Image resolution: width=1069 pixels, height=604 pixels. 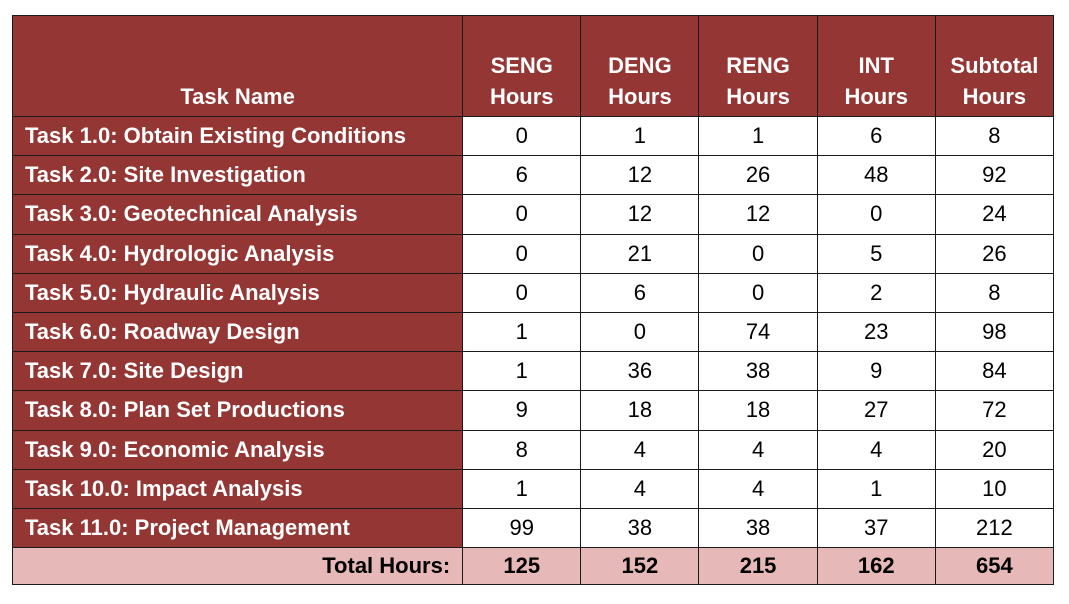 What do you see at coordinates (237, 175) in the screenshot?
I see `task-name-cell: Task 2.0: Site Investigation` at bounding box center [237, 175].